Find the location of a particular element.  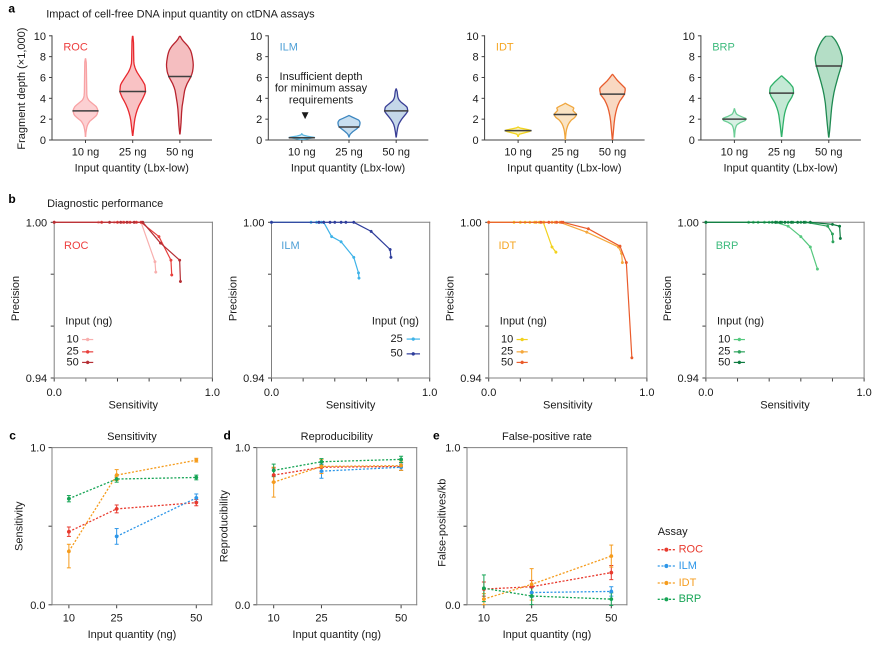

svg-text: b is located at coordinates (11, 199).